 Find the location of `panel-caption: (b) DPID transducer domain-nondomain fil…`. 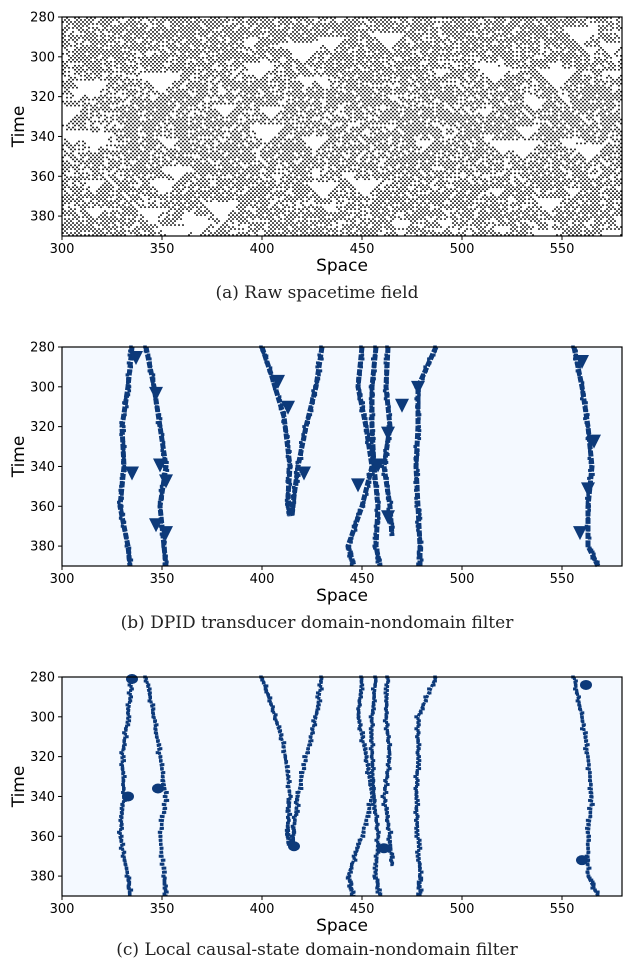

panel-caption: (b) DPID transducer domain-nondomain fil… is located at coordinates (317, 623).